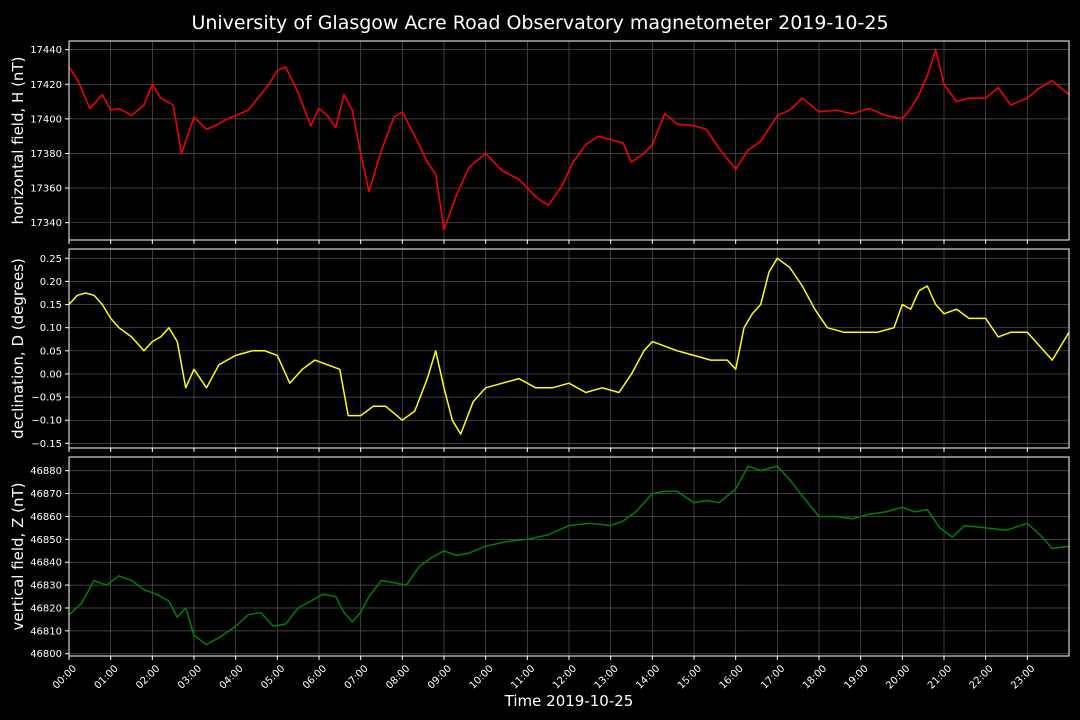  Describe the element at coordinates (565, 677) in the screenshot. I see `x-tick-label: 12:00` at that location.